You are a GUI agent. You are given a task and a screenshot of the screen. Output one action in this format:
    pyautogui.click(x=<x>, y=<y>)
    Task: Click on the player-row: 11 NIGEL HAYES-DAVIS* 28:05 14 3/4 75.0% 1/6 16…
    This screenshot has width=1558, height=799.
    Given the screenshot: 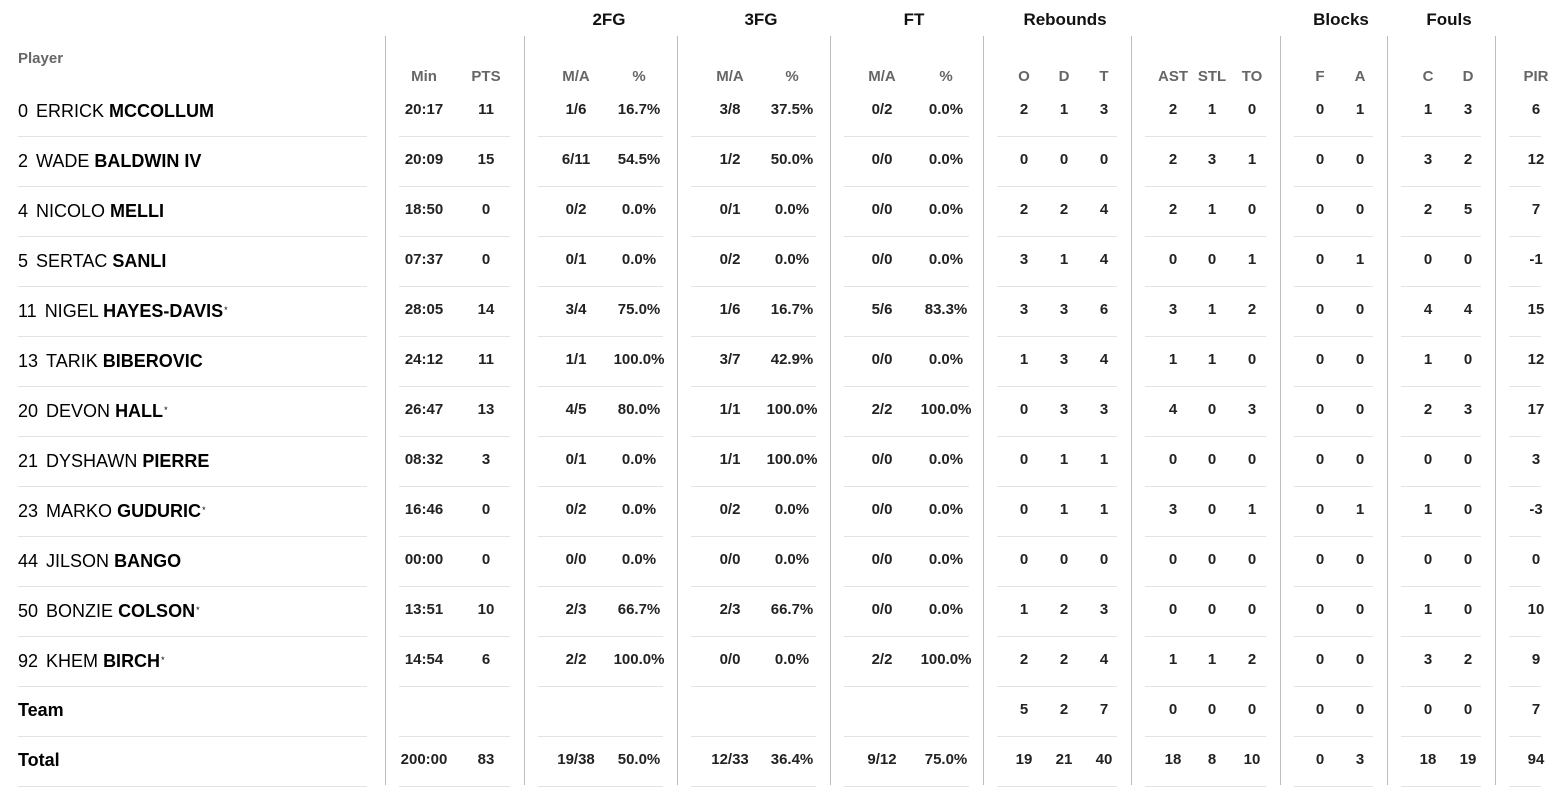 What is the action you would take?
    pyautogui.click(x=779, y=324)
    